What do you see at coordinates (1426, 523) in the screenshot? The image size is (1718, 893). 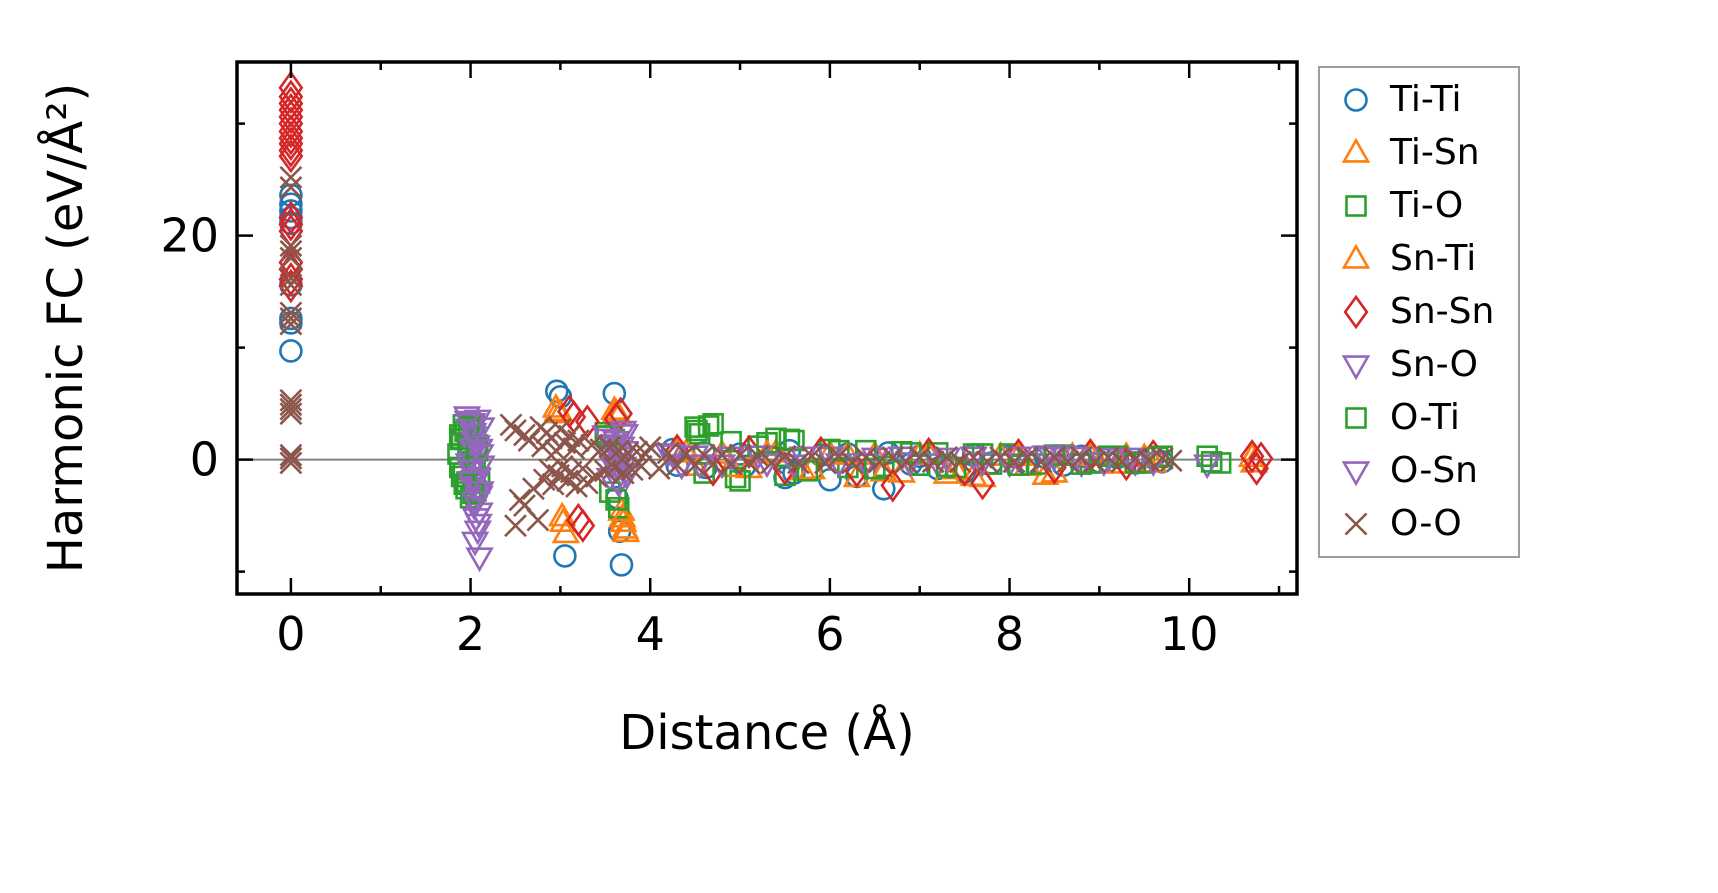 I see `legend-label: O-O` at bounding box center [1426, 523].